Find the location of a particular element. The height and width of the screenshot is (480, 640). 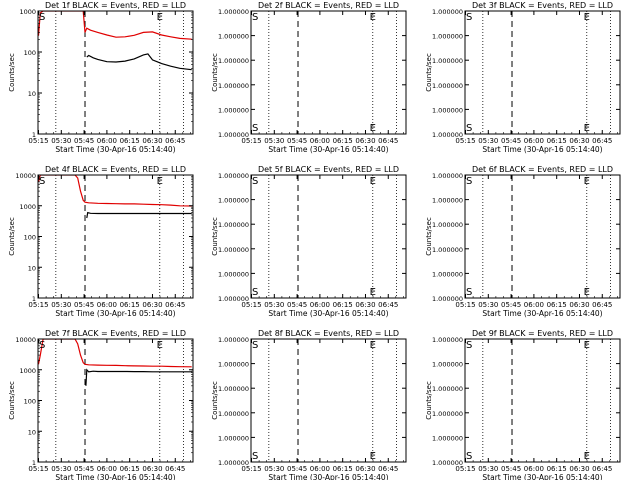

panel-title: Det 6f BLACK = Events, RED = LLD is located at coordinates (542, 169).